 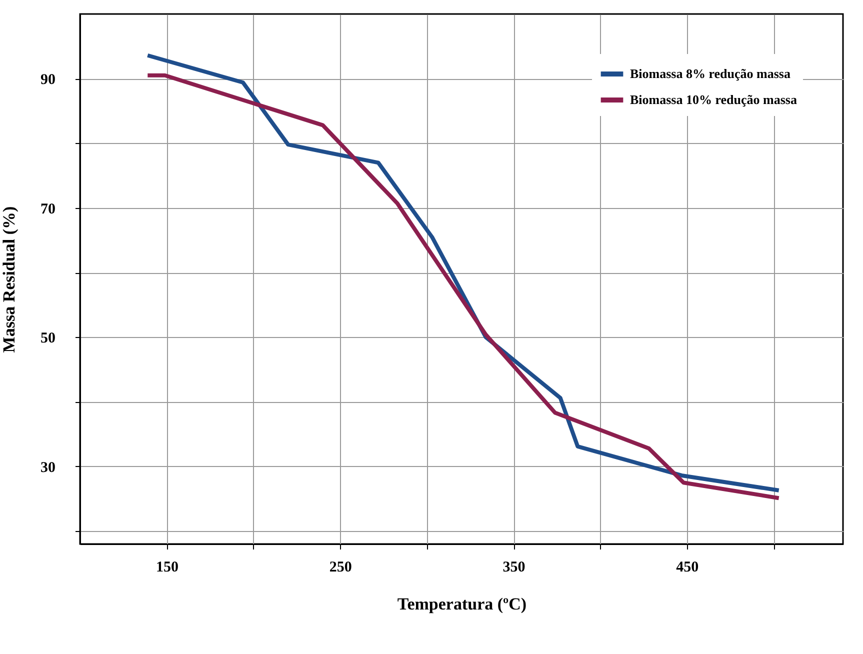 I want to click on x-tick-label: 450, so click(x=687, y=568).